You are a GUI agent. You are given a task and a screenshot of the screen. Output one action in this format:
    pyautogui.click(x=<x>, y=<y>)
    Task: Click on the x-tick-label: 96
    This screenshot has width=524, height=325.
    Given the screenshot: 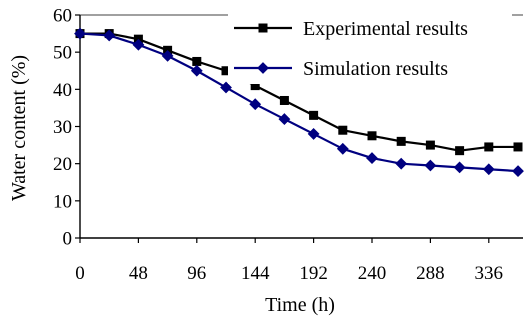 What is the action you would take?
    pyautogui.click(x=196, y=273)
    